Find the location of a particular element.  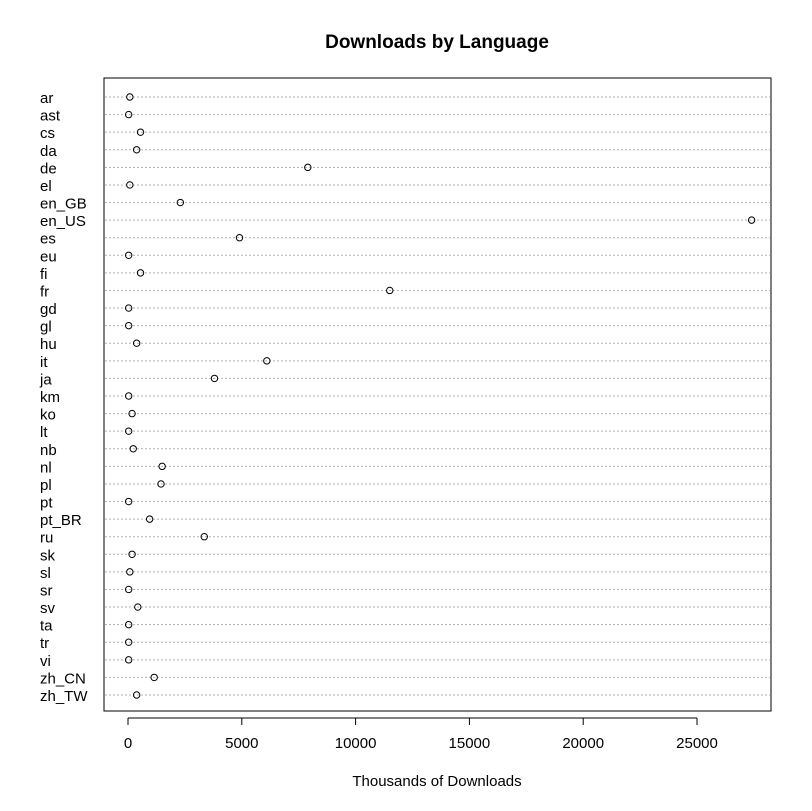

category-label-el: el is located at coordinates (46, 186).